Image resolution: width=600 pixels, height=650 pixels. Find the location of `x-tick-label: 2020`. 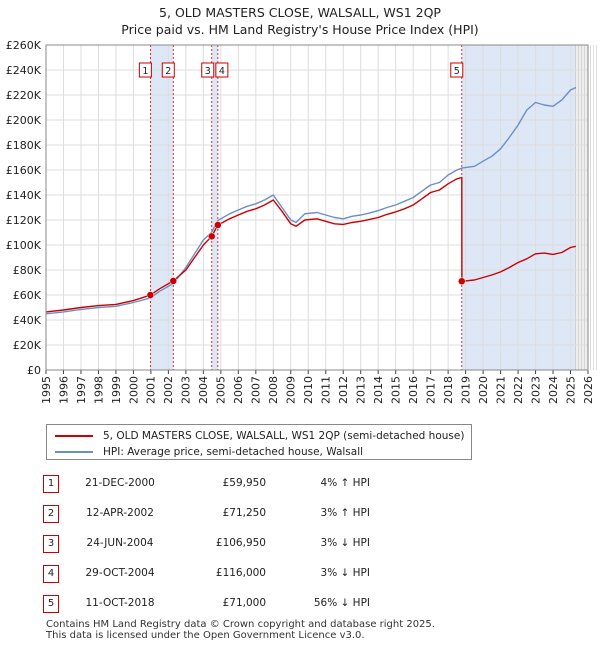

x-tick-label: 2020 is located at coordinates (483, 390).